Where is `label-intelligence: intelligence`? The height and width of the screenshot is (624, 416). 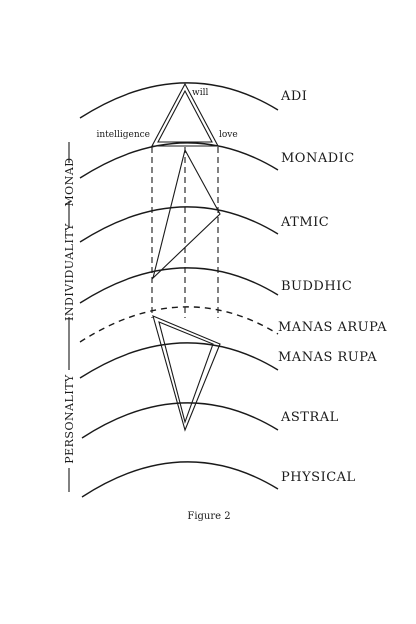
label-intelligence: intelligence is located at coordinates (123, 135).